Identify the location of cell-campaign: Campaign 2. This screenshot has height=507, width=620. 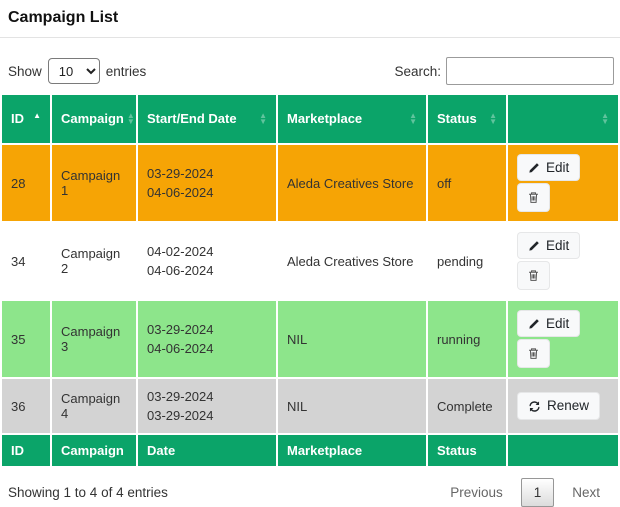
(91, 261).